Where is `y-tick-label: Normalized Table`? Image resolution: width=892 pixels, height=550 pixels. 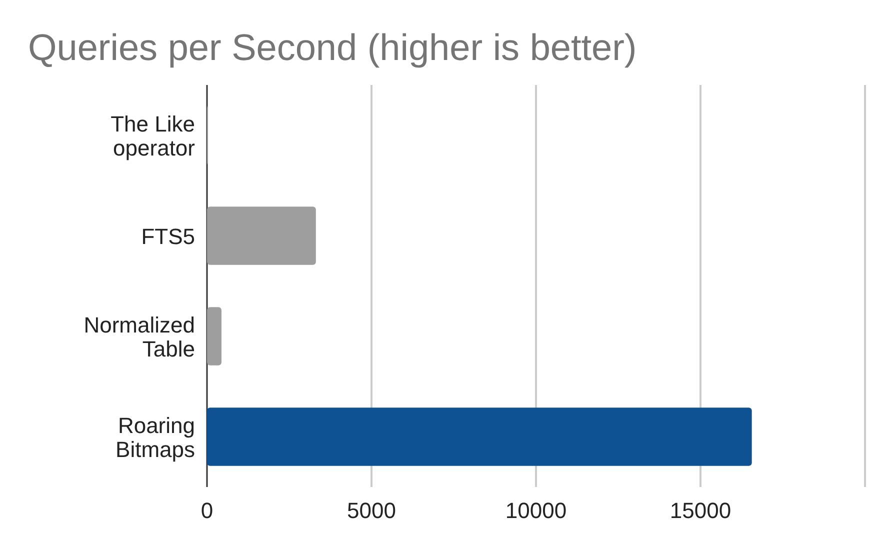 y-tick-label: Normalized Table is located at coordinates (139, 337).